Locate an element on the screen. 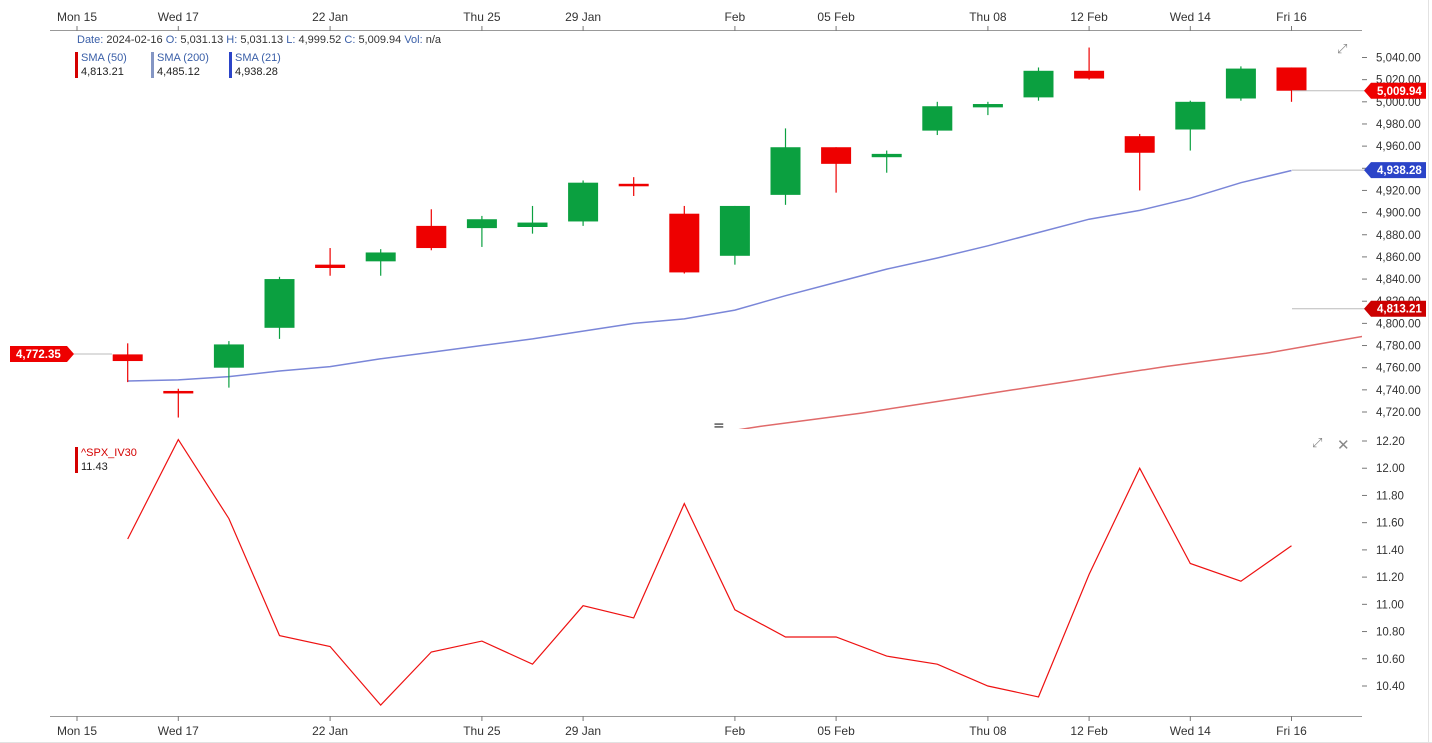 Image resolution: width=1432 pixels, height=743 pixels. x-tick-label-top: 29 Jan is located at coordinates (583, 17).